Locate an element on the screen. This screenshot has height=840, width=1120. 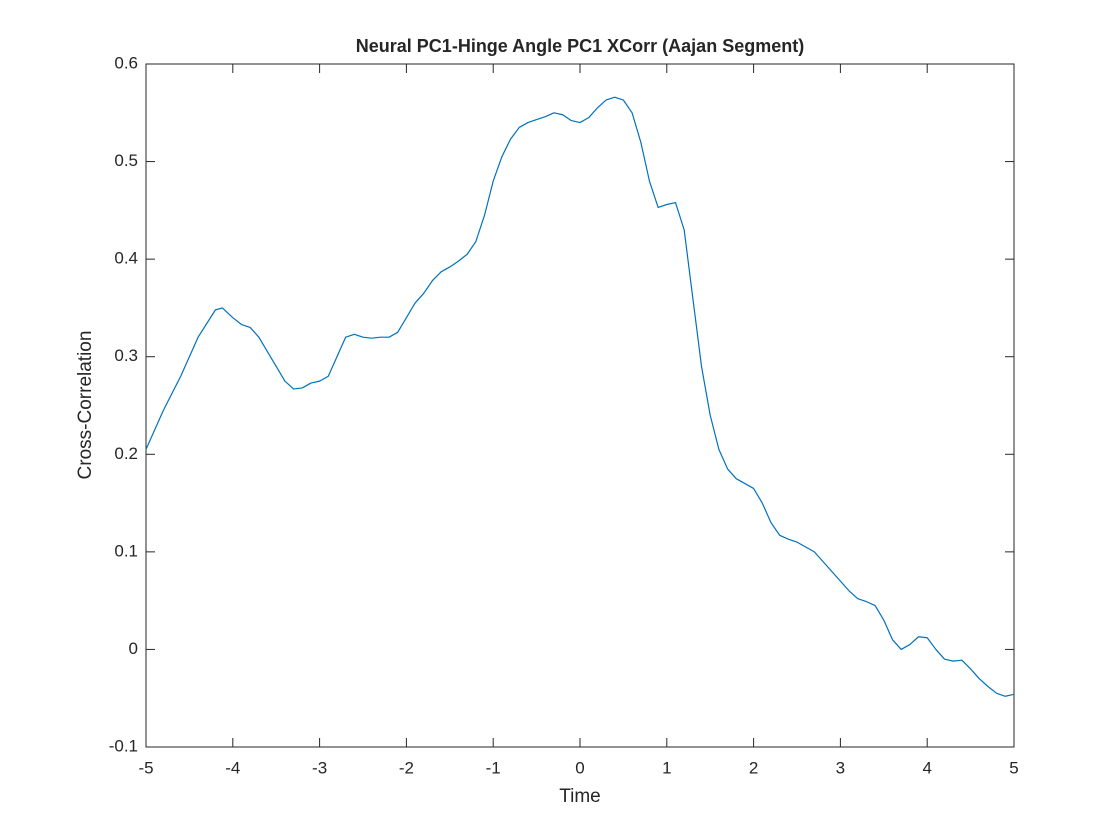
x-tick-label: 2 is located at coordinates (753, 767).